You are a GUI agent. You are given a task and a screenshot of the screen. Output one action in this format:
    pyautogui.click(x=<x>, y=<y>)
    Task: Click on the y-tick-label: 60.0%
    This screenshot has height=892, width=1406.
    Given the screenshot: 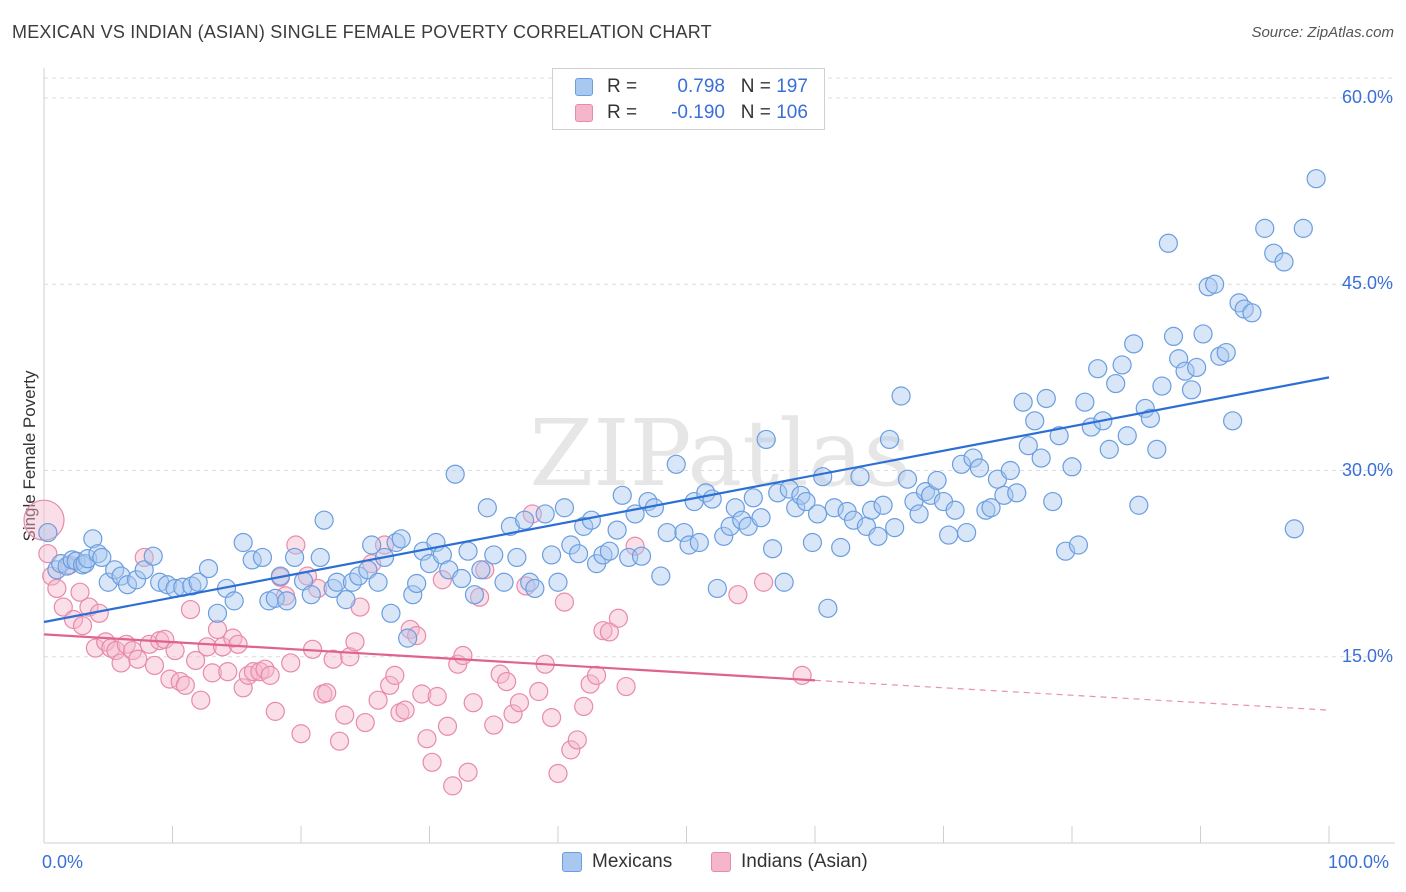 What is the action you would take?
    pyautogui.click(x=1367, y=97)
    